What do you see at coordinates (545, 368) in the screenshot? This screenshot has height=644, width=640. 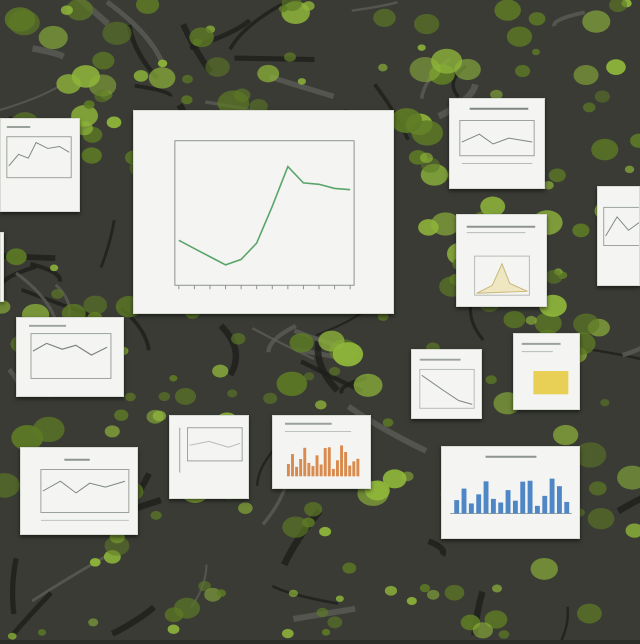 I see `mini-highlight-chart-icon` at bounding box center [545, 368].